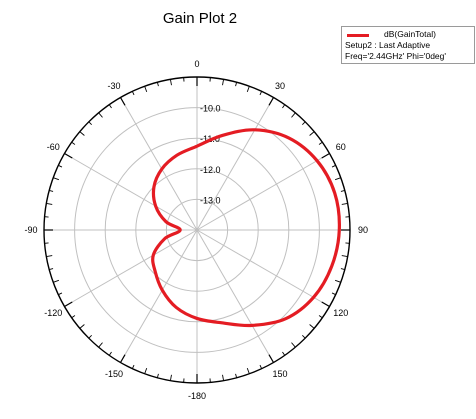 This screenshot has height=419, width=476. I want to click on legend-series-label: dB(GainTotal), so click(410, 34).